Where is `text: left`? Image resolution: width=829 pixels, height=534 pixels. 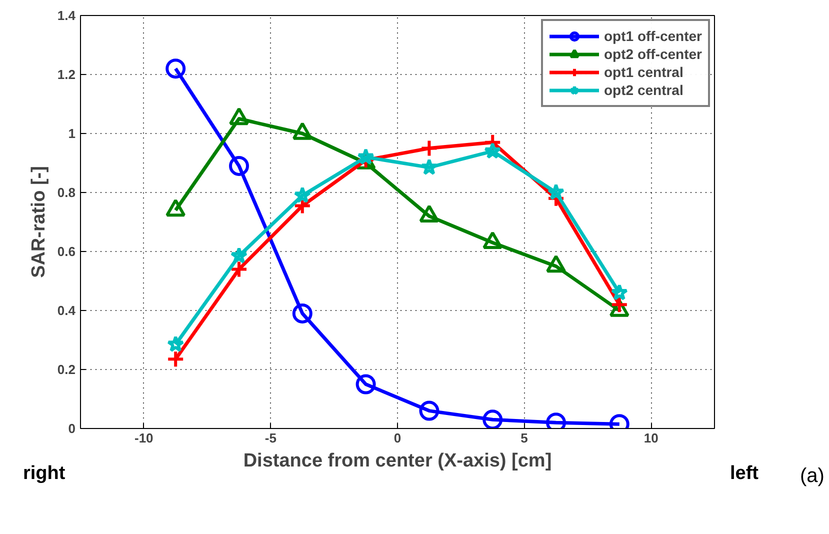
text: left is located at coordinates (744, 474).